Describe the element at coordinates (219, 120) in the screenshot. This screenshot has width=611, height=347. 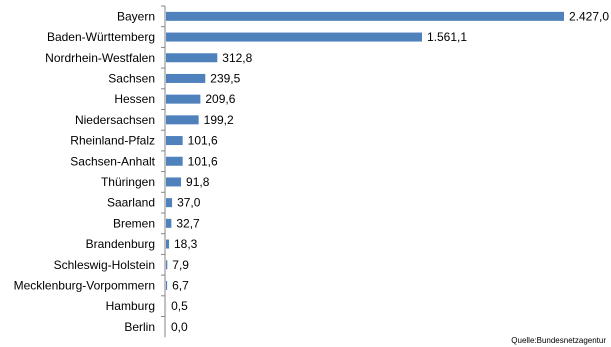
I see `value-label: 199,2` at that location.